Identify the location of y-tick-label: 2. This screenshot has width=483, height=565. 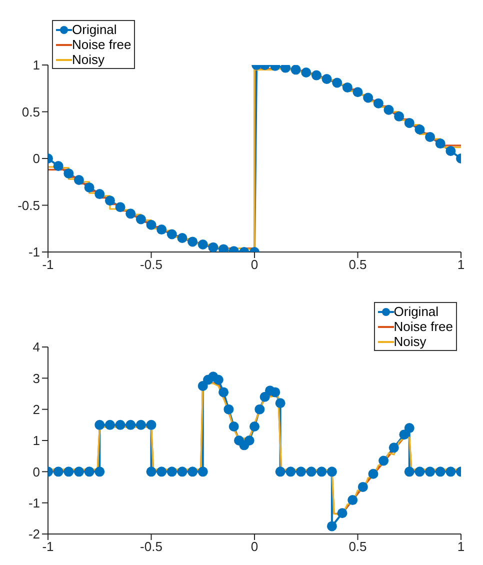
(36, 409).